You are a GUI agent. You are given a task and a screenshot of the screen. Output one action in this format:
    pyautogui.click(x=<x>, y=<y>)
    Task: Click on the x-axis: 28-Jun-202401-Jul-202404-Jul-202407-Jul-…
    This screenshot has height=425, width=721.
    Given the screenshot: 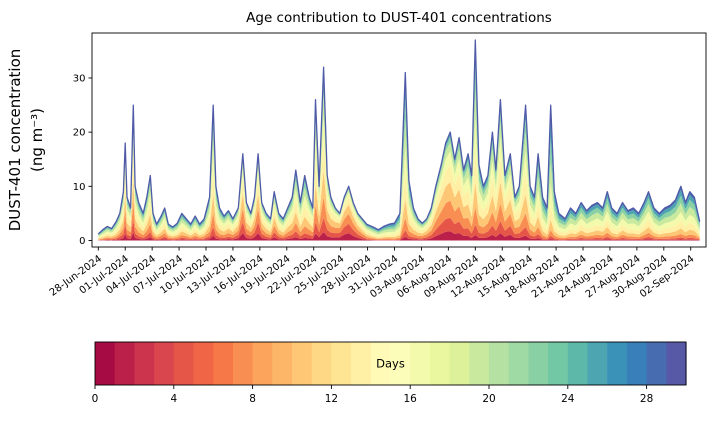 What is the action you would take?
    pyautogui.click(x=372, y=273)
    